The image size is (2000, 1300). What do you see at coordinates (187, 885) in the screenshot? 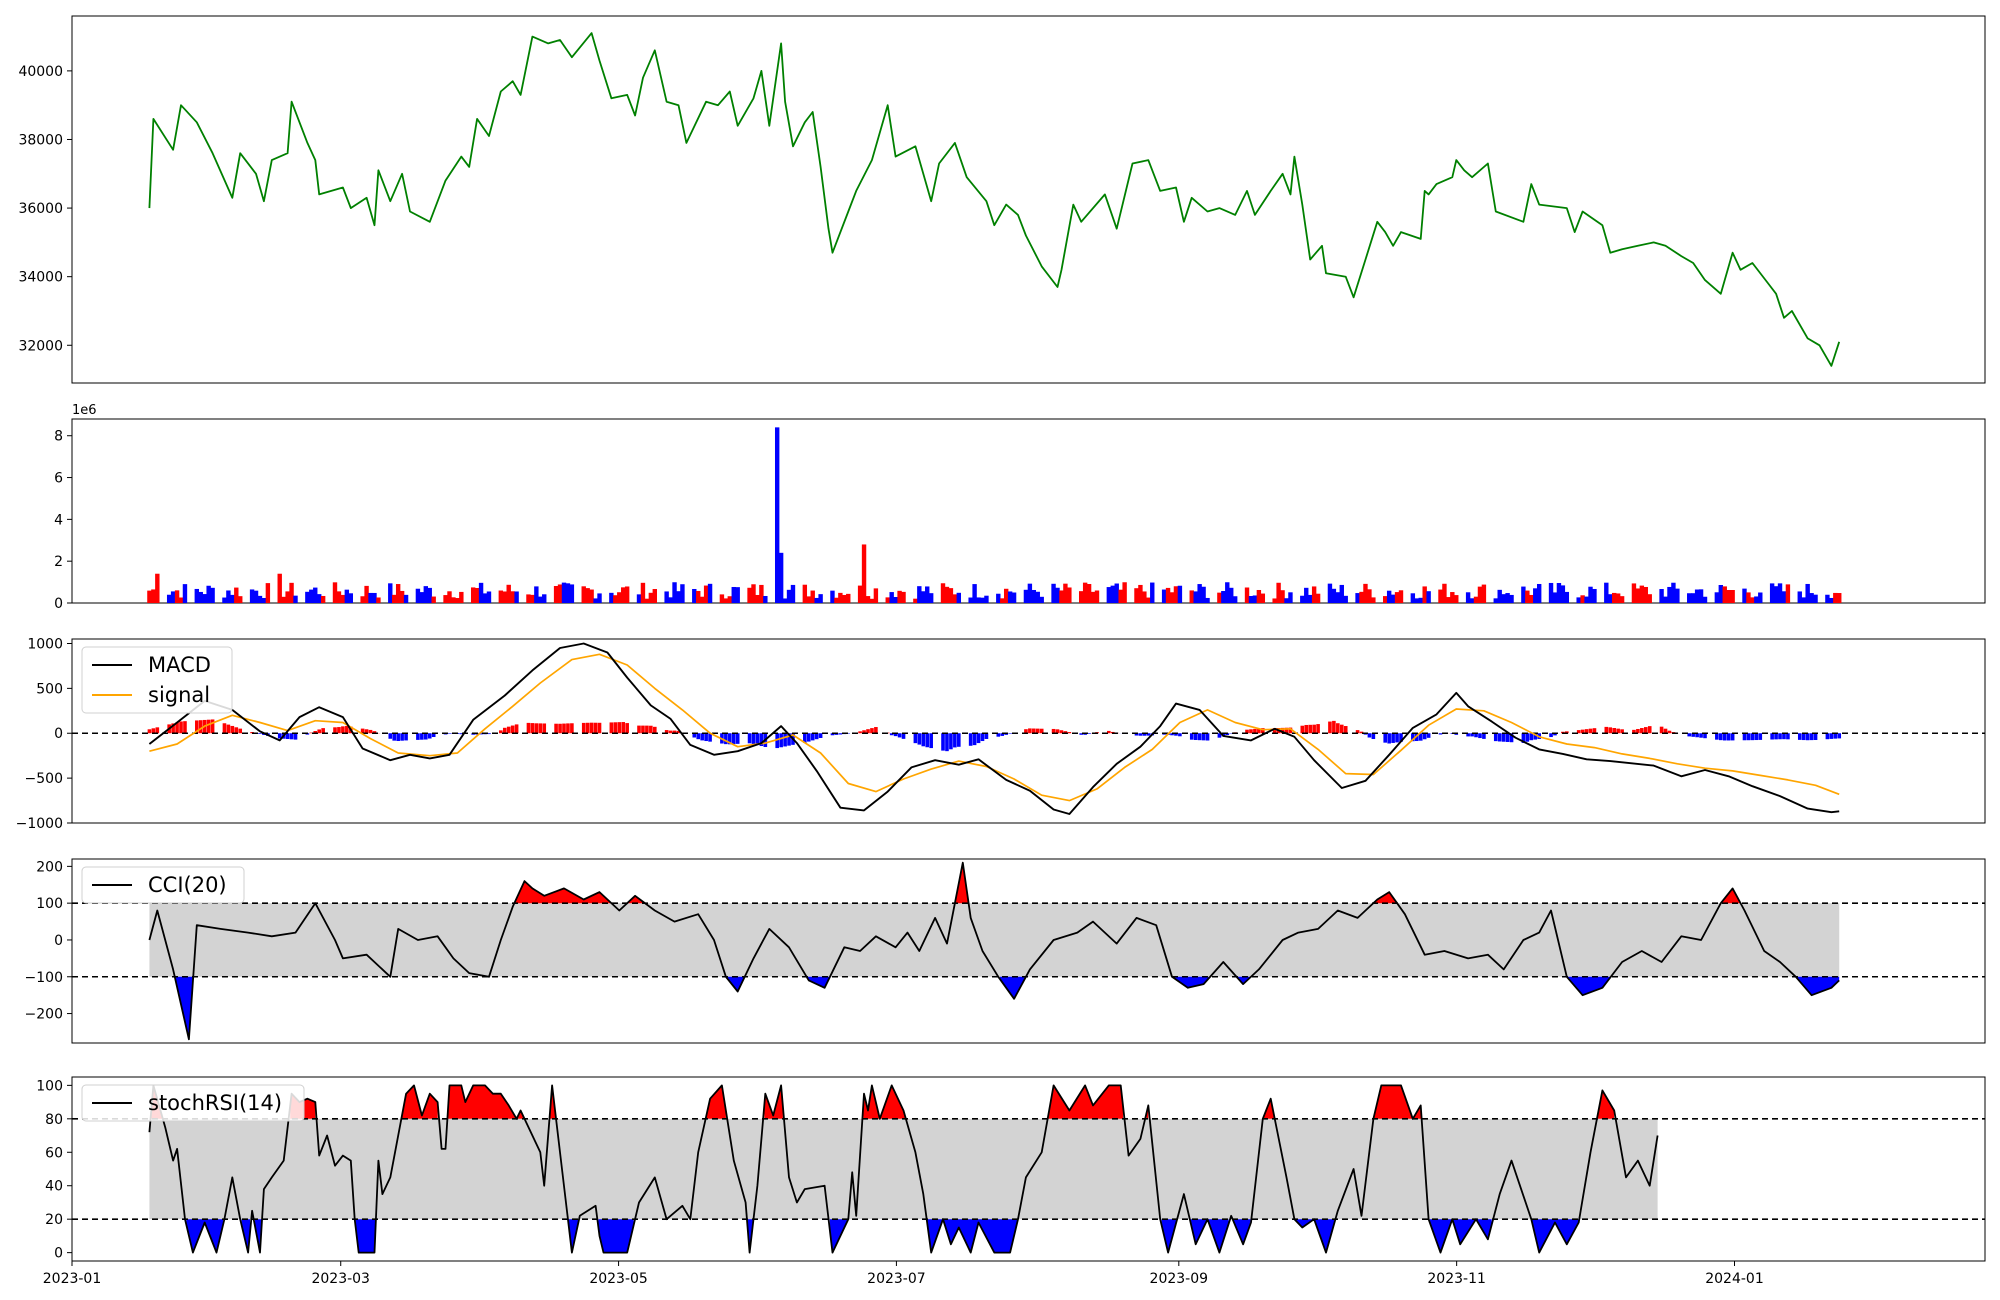
I see `cci-legend-label: CCI(20)` at bounding box center [187, 885].